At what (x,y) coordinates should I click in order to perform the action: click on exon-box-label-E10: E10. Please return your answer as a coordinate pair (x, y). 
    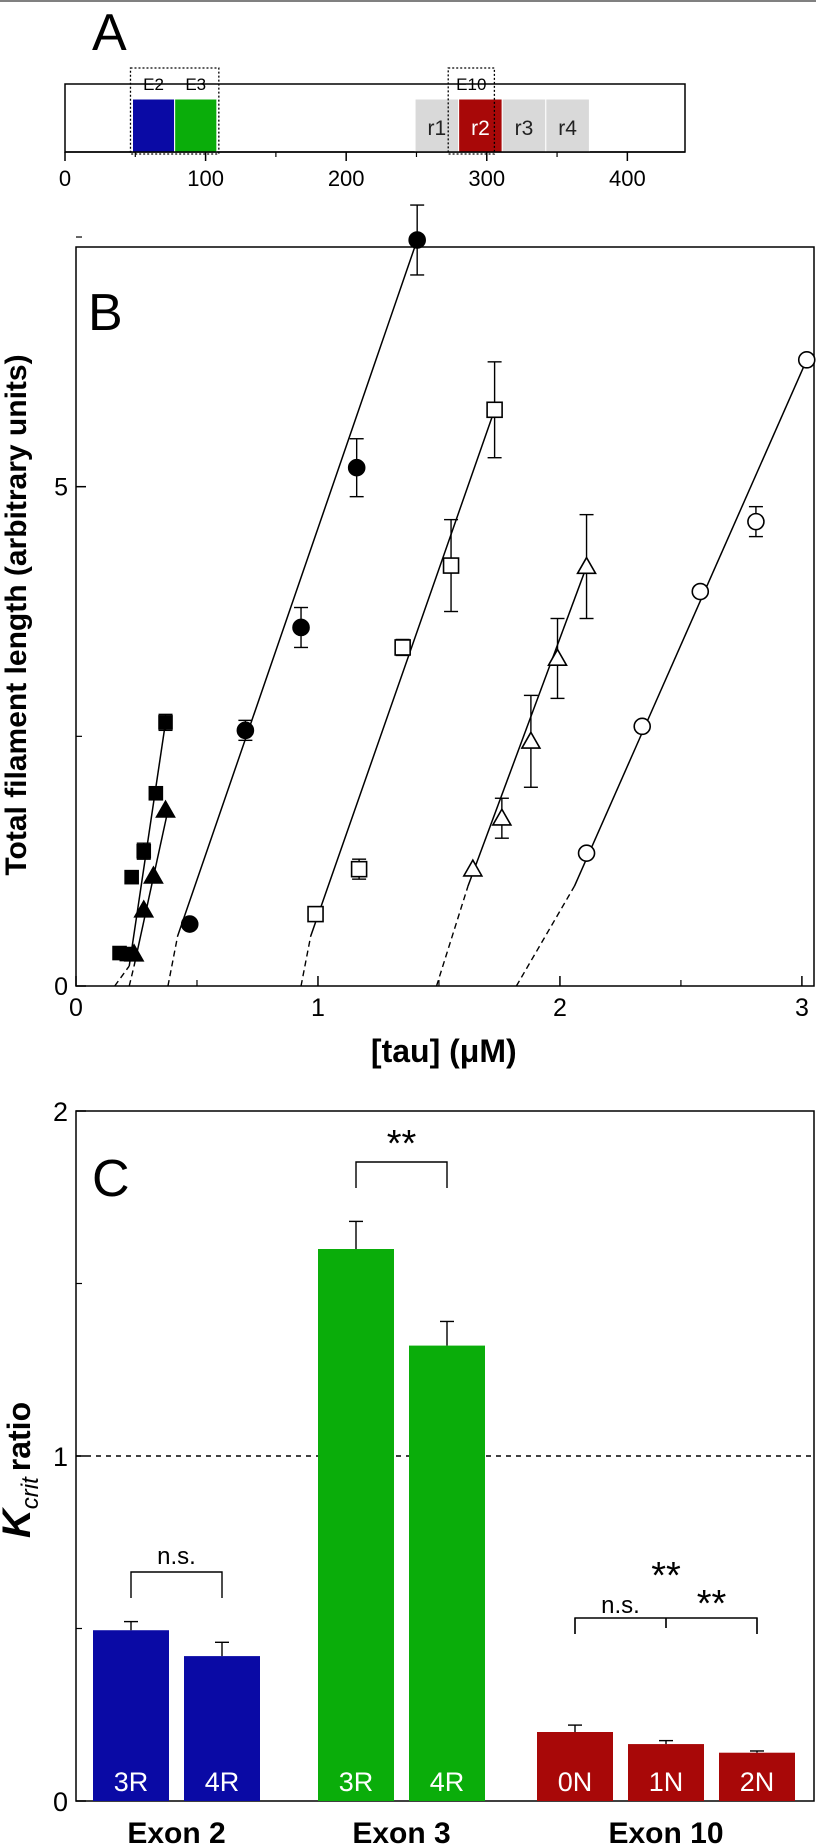
    Looking at the image, I should click on (471, 84).